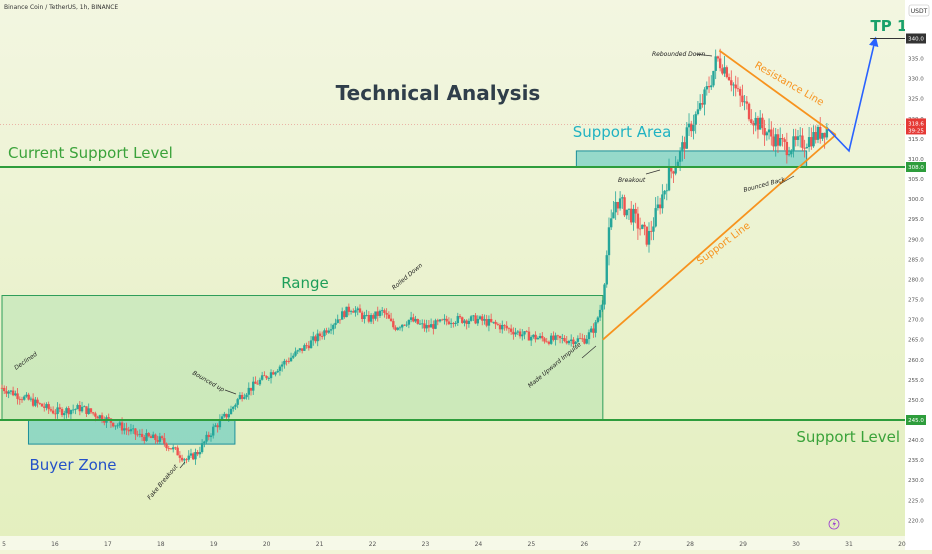 Image resolution: width=932 pixels, height=554 pixels. Describe the element at coordinates (916, 240) in the screenshot. I see `price-tick-label: 290.0` at that location.